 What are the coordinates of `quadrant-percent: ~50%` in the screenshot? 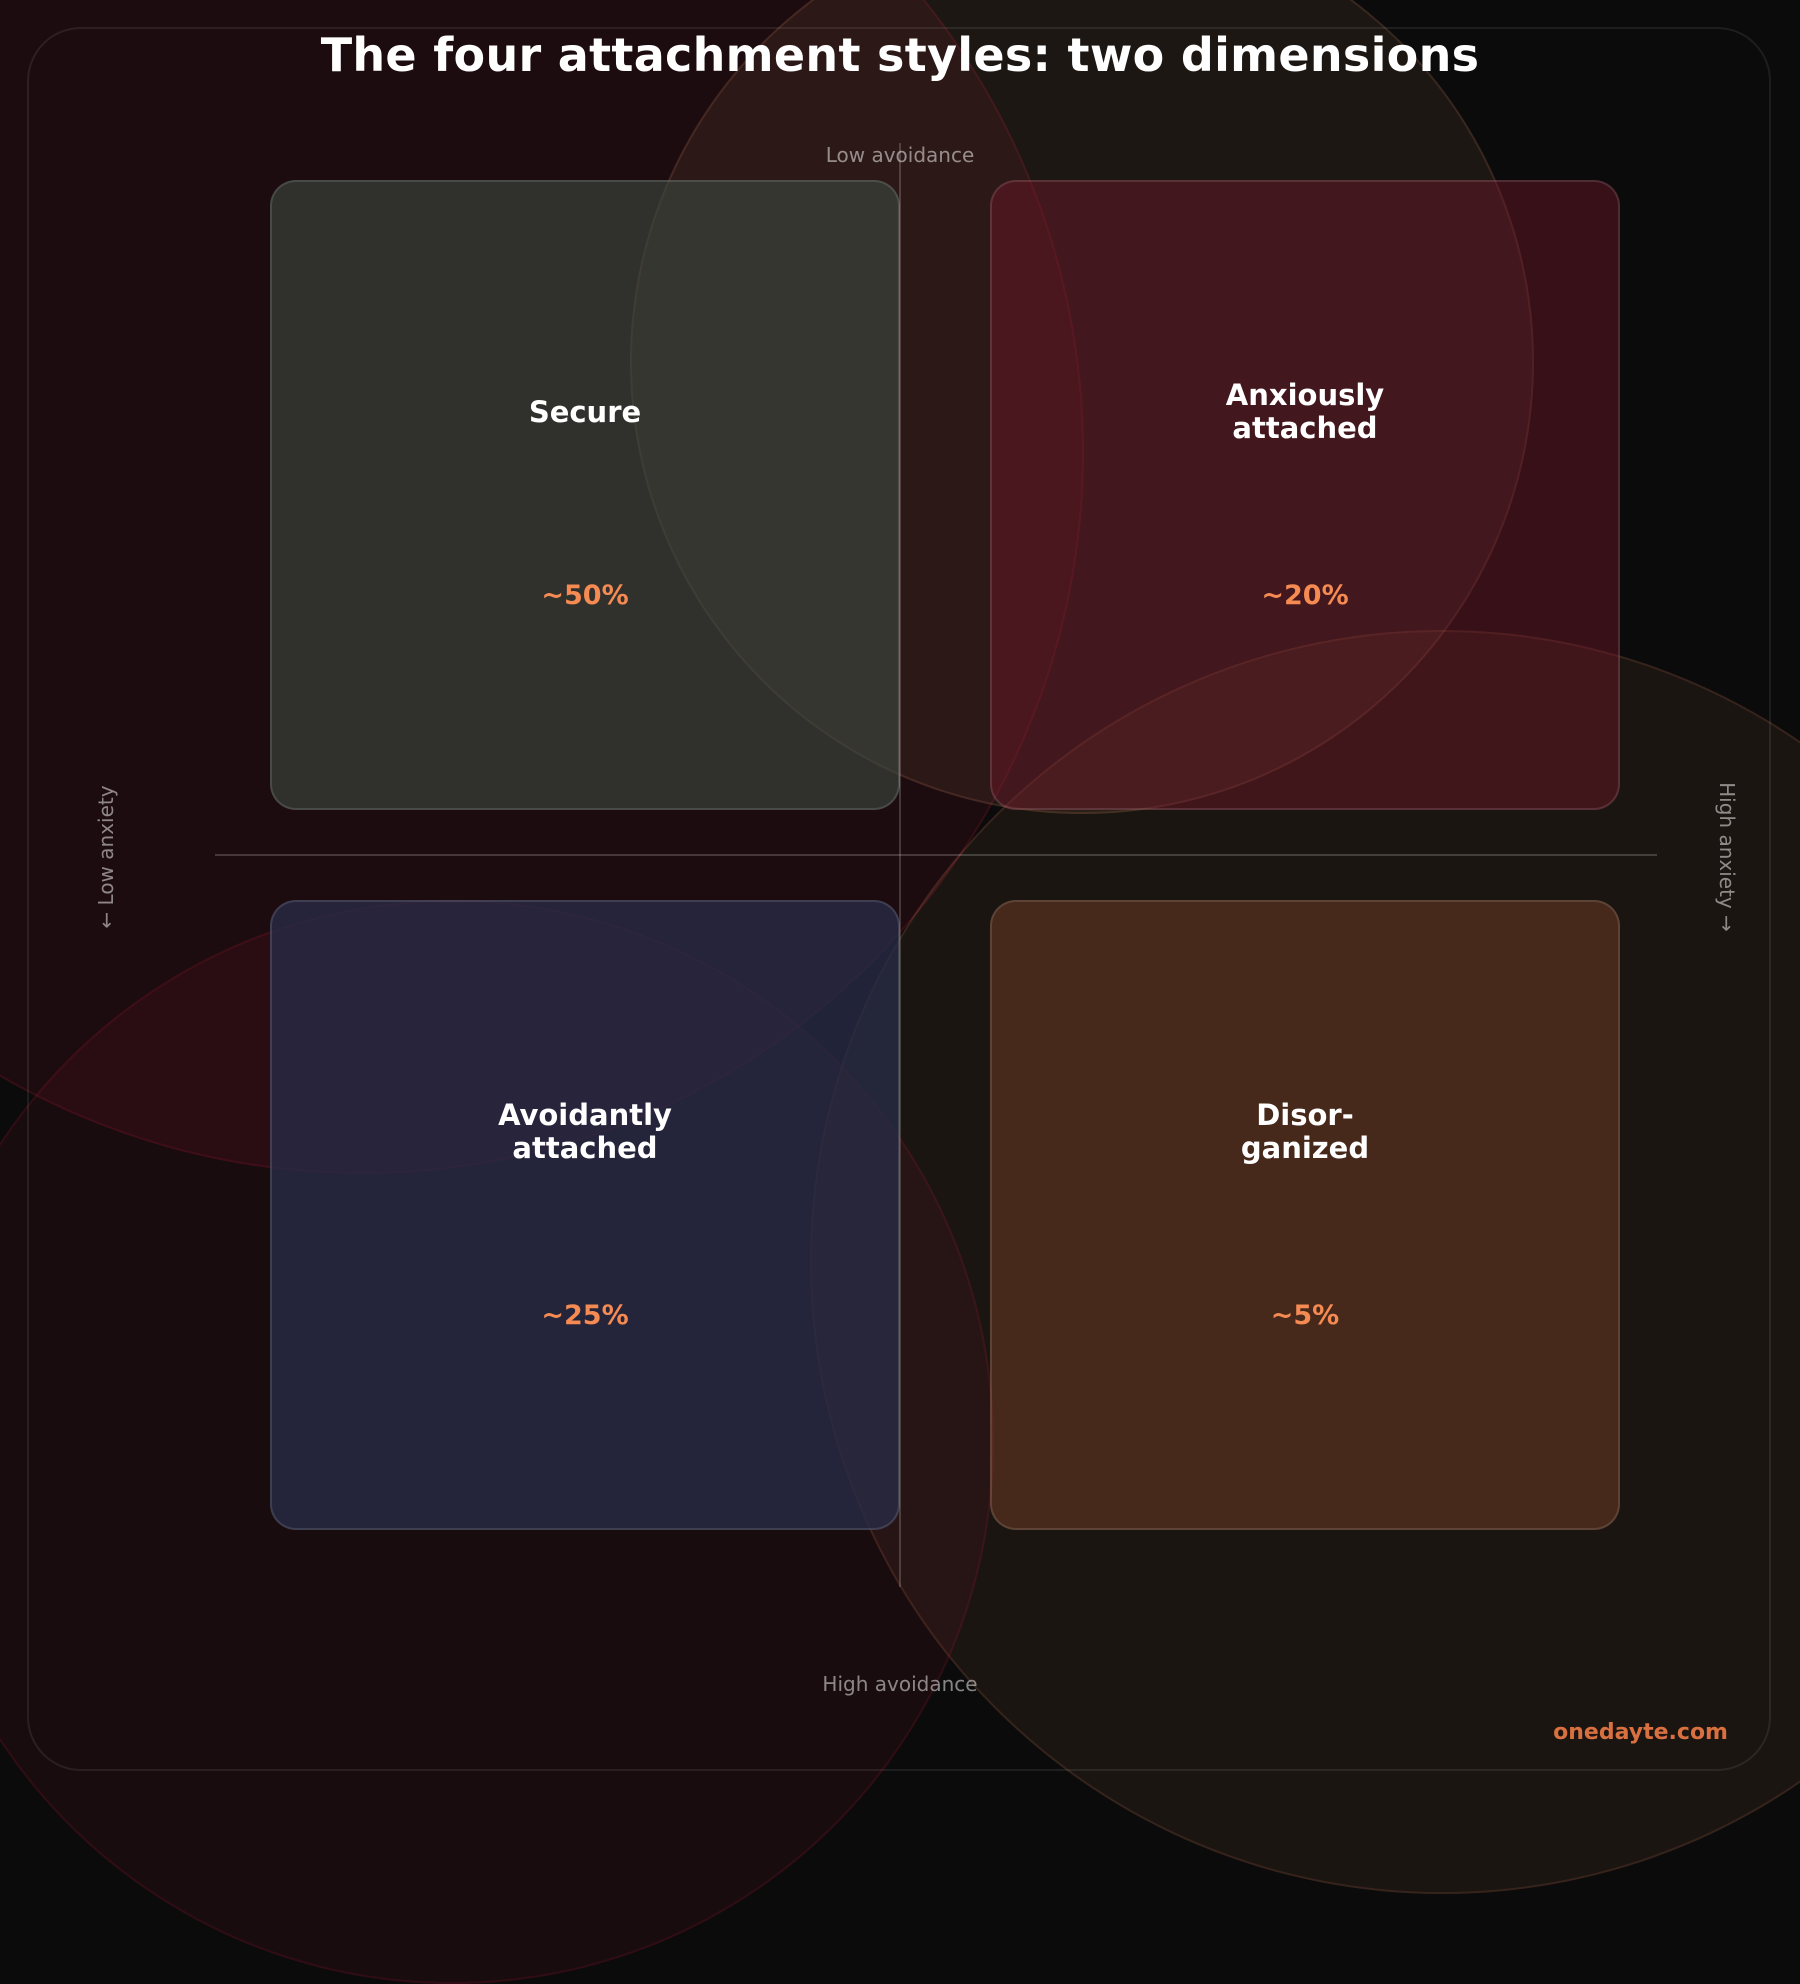 It's located at (585, 595).